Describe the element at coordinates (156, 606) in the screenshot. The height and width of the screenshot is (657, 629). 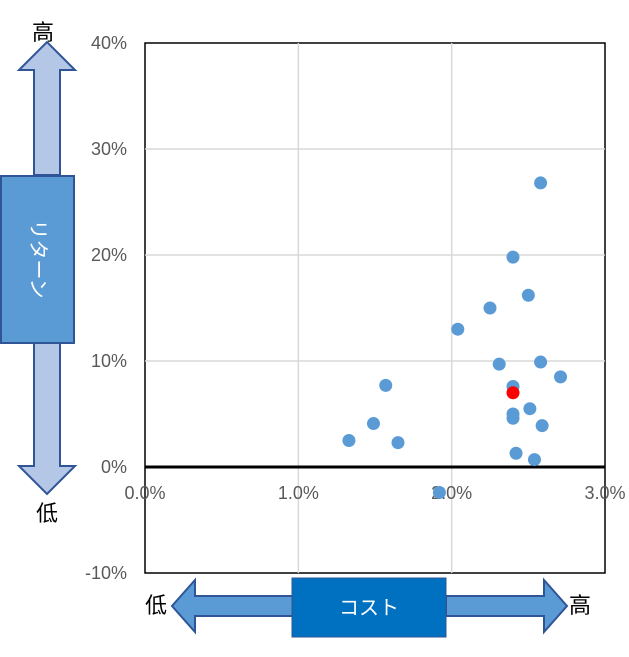
I see `cost-low-label: 低` at that location.